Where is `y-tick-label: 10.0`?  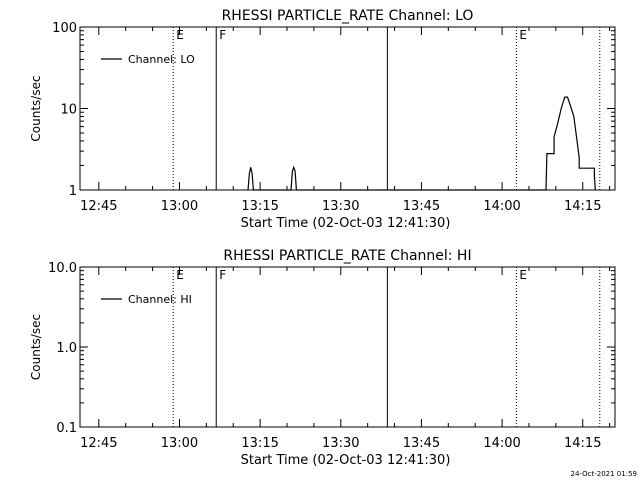 y-tick-label: 10.0 is located at coordinates (62, 268).